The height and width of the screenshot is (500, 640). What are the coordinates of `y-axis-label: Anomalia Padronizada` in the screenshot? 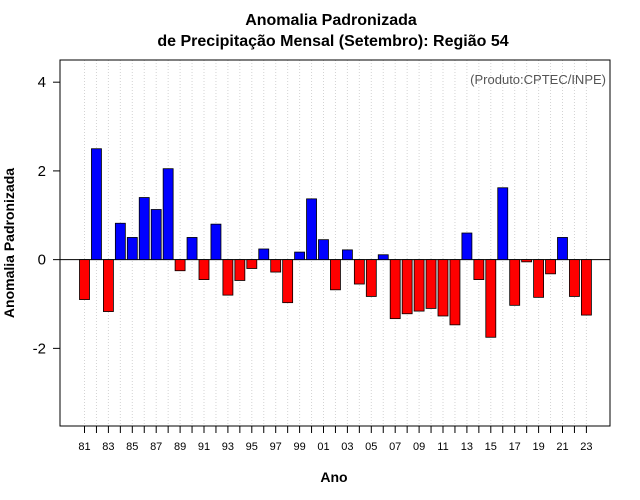 It's located at (9, 243).